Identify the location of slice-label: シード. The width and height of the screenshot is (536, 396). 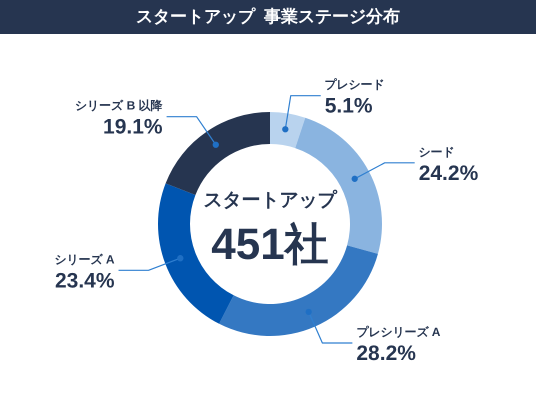
(436, 151).